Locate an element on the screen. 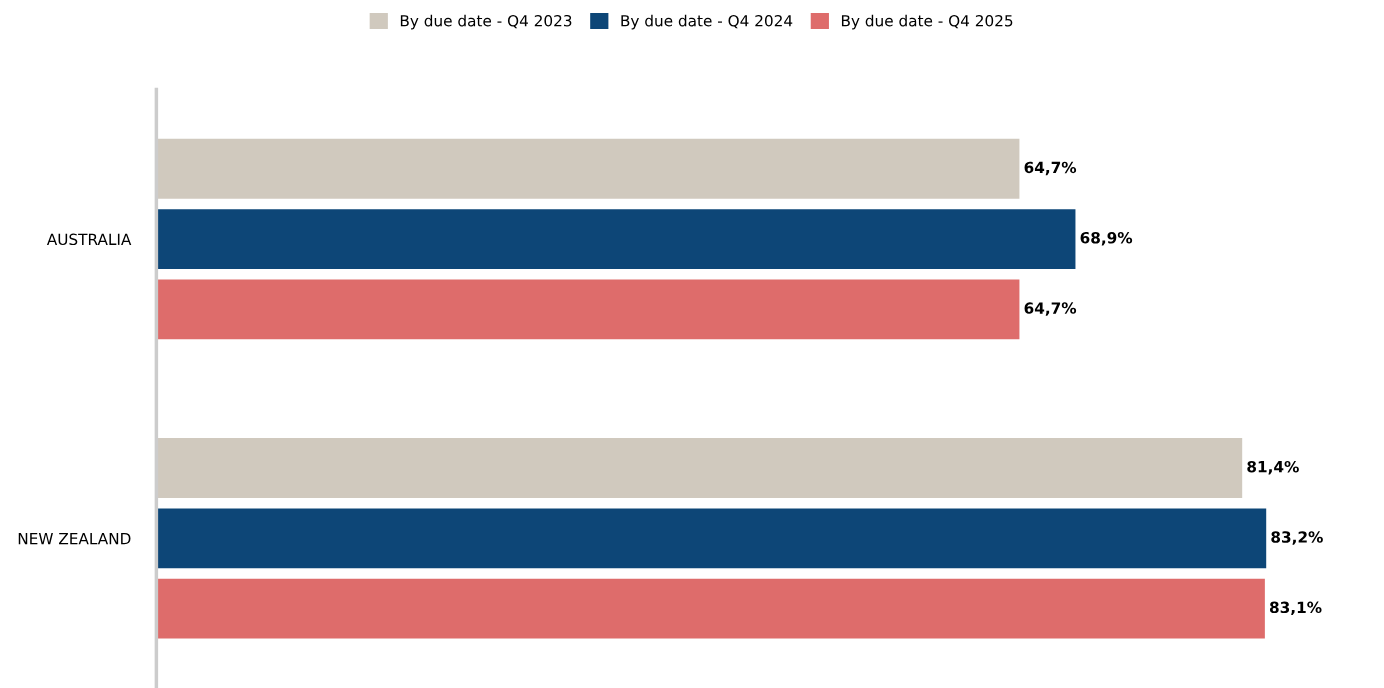 This screenshot has width=1384, height=688. legend-label: By due date - Q4 2025 is located at coordinates (927, 22).